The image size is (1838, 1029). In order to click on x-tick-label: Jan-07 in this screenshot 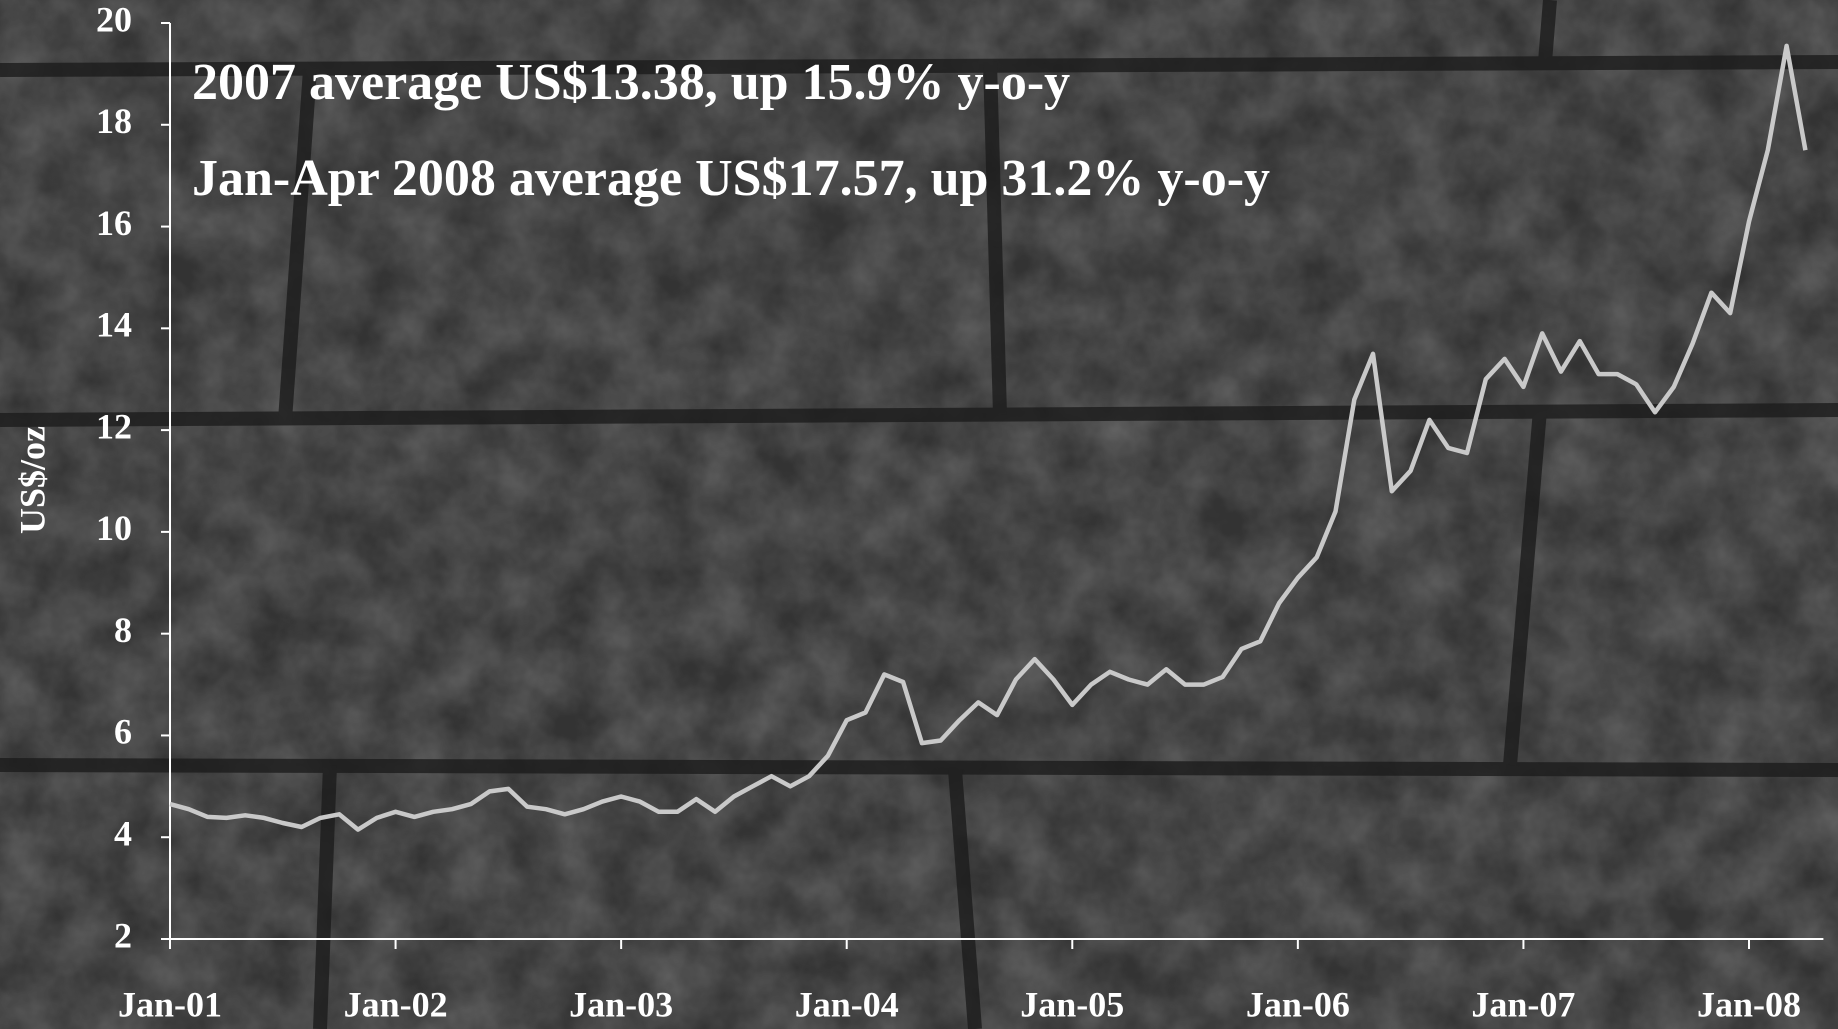, I will do `click(1523, 1004)`.